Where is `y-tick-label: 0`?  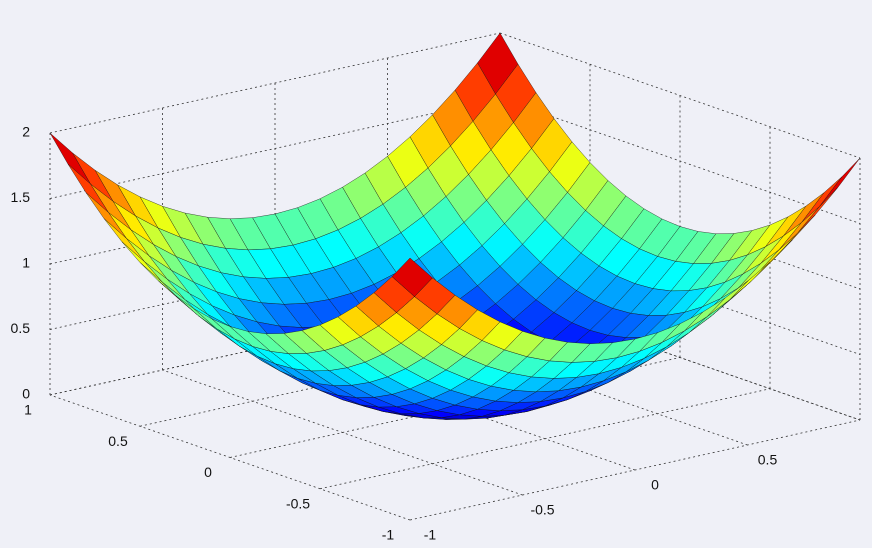
y-tick-label: 0 is located at coordinates (208, 472).